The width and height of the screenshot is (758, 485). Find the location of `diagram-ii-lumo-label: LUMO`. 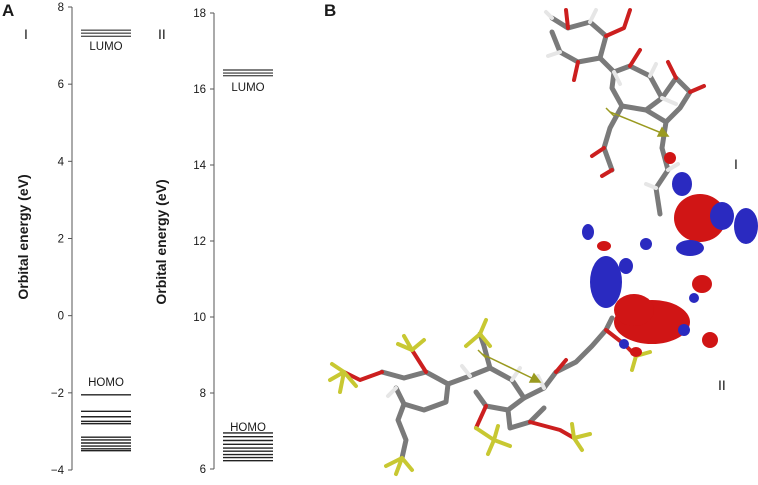

diagram-ii-lumo-label: LUMO is located at coordinates (247, 88).